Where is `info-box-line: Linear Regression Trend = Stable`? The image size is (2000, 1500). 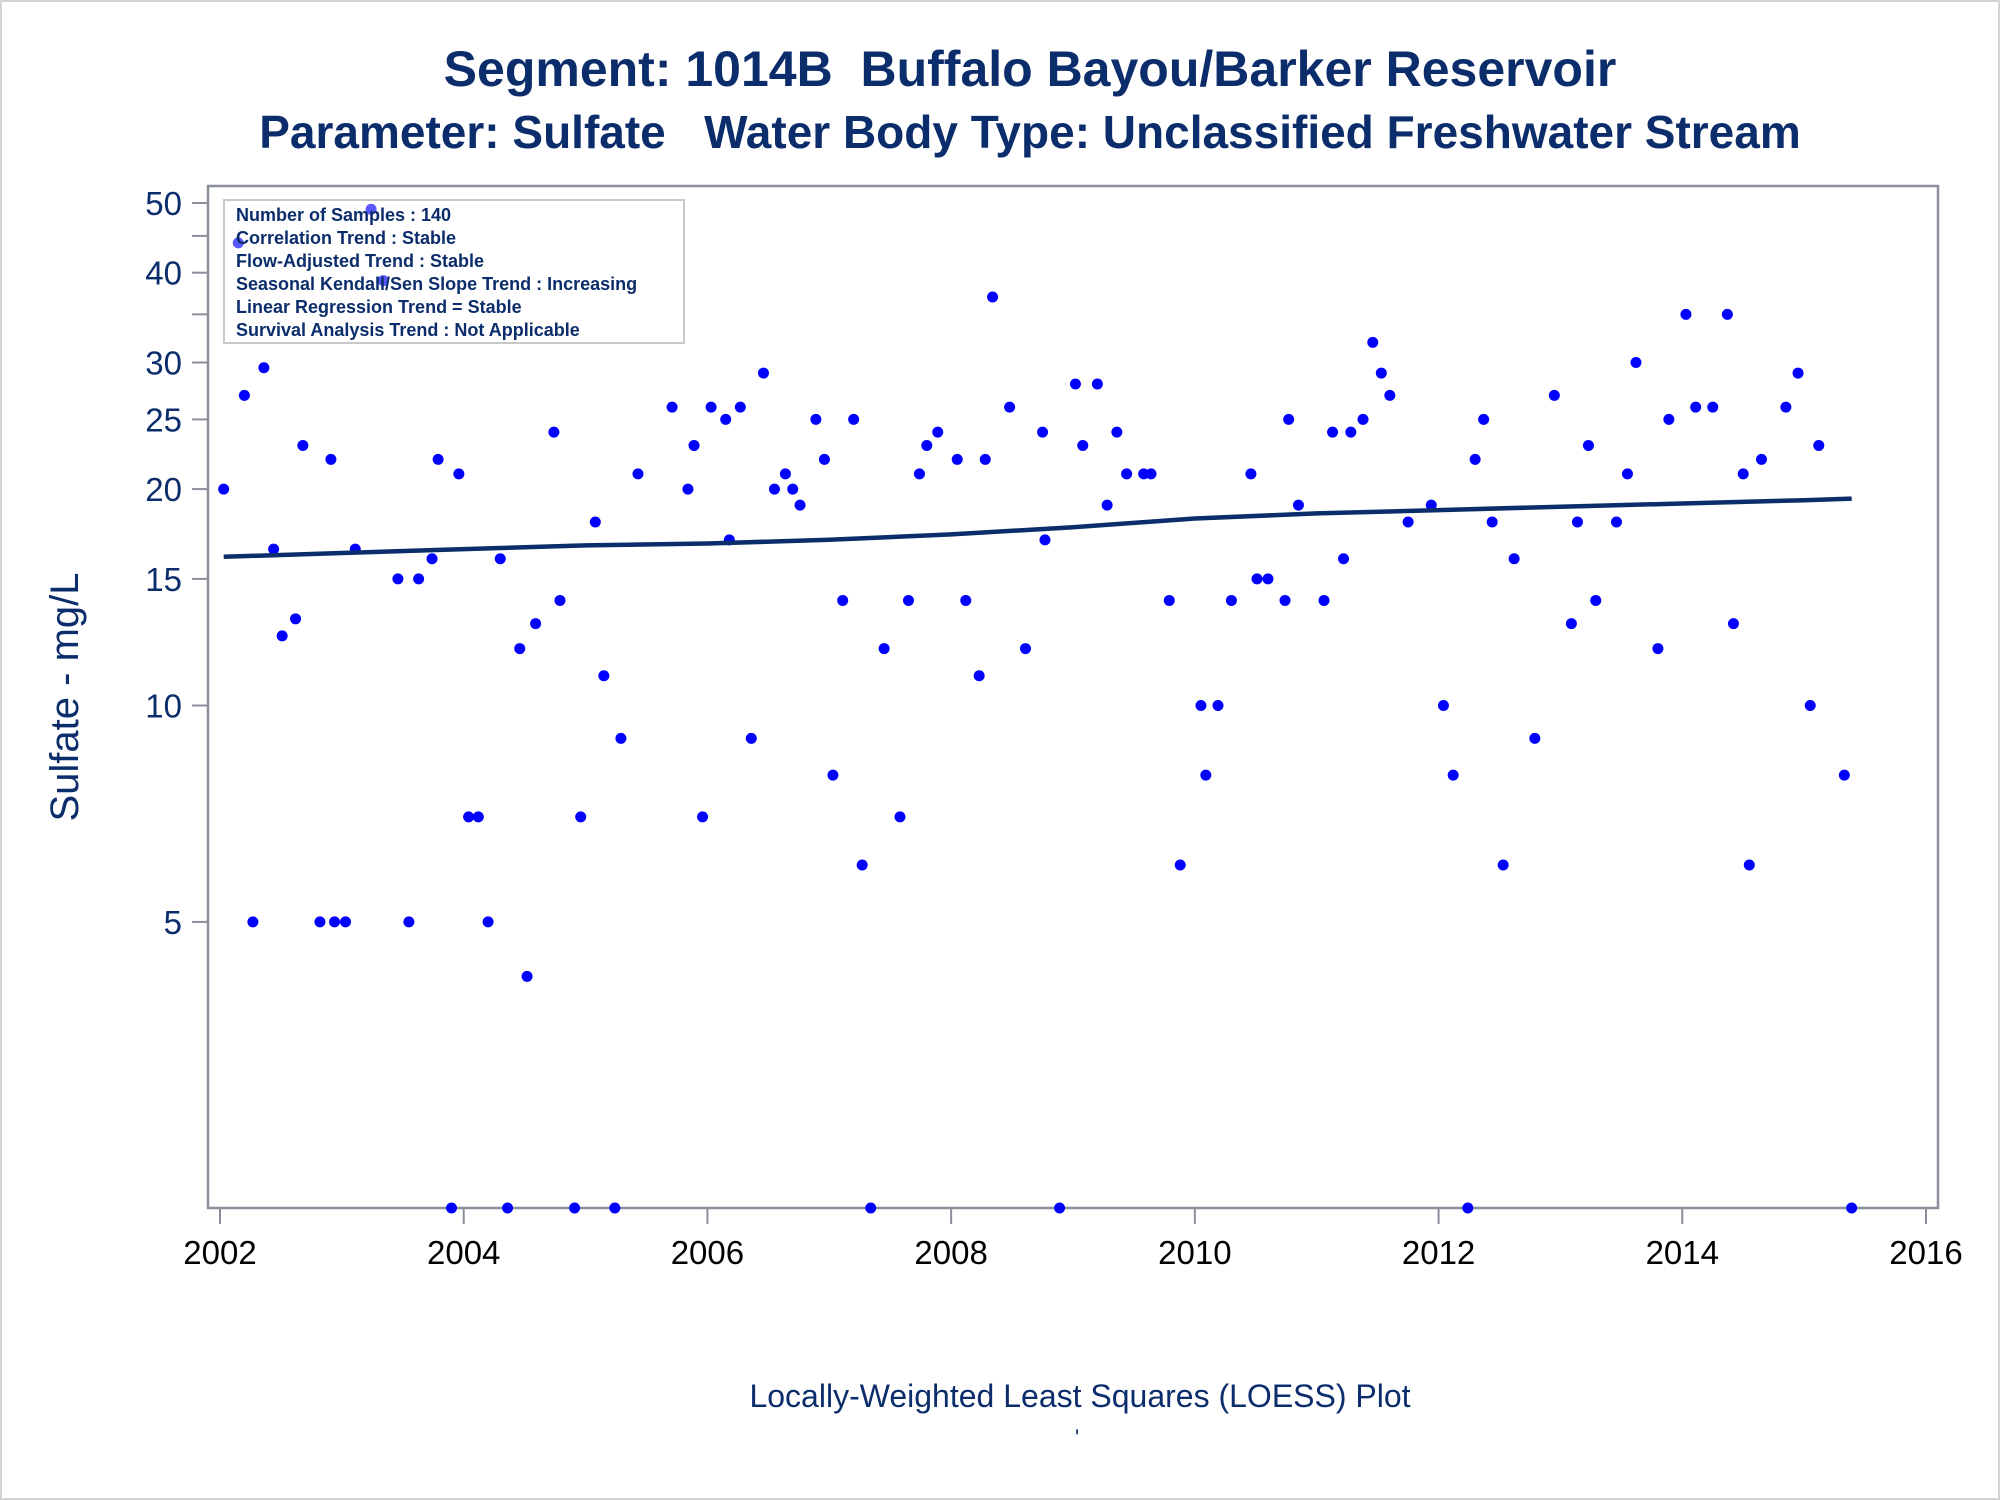 info-box-line: Linear Regression Trend = Stable is located at coordinates (379, 307).